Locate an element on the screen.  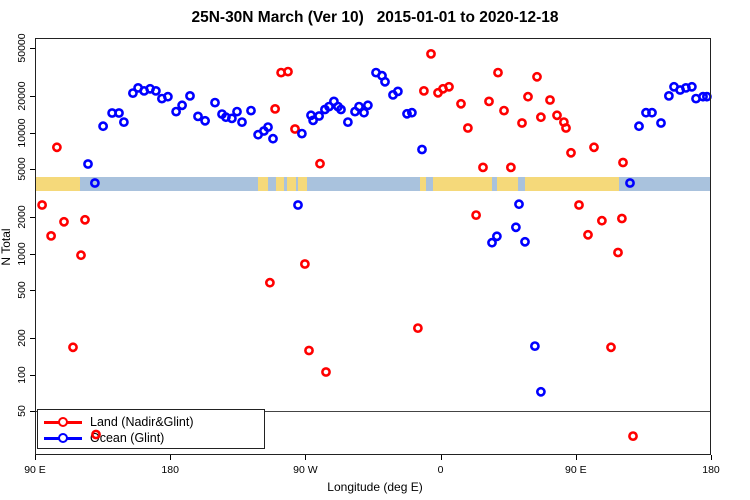
y-tick-label: 1000 is located at coordinates (22, 253).